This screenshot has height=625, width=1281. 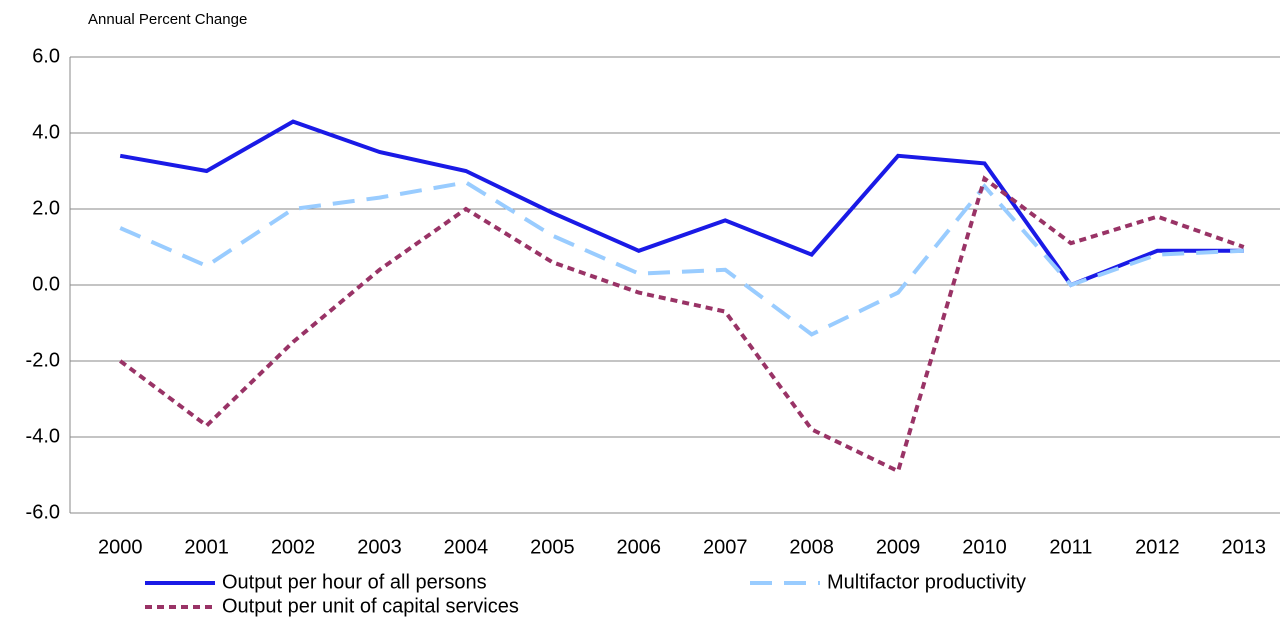 What do you see at coordinates (552, 547) in the screenshot?
I see `x-tick-label: 2005` at bounding box center [552, 547].